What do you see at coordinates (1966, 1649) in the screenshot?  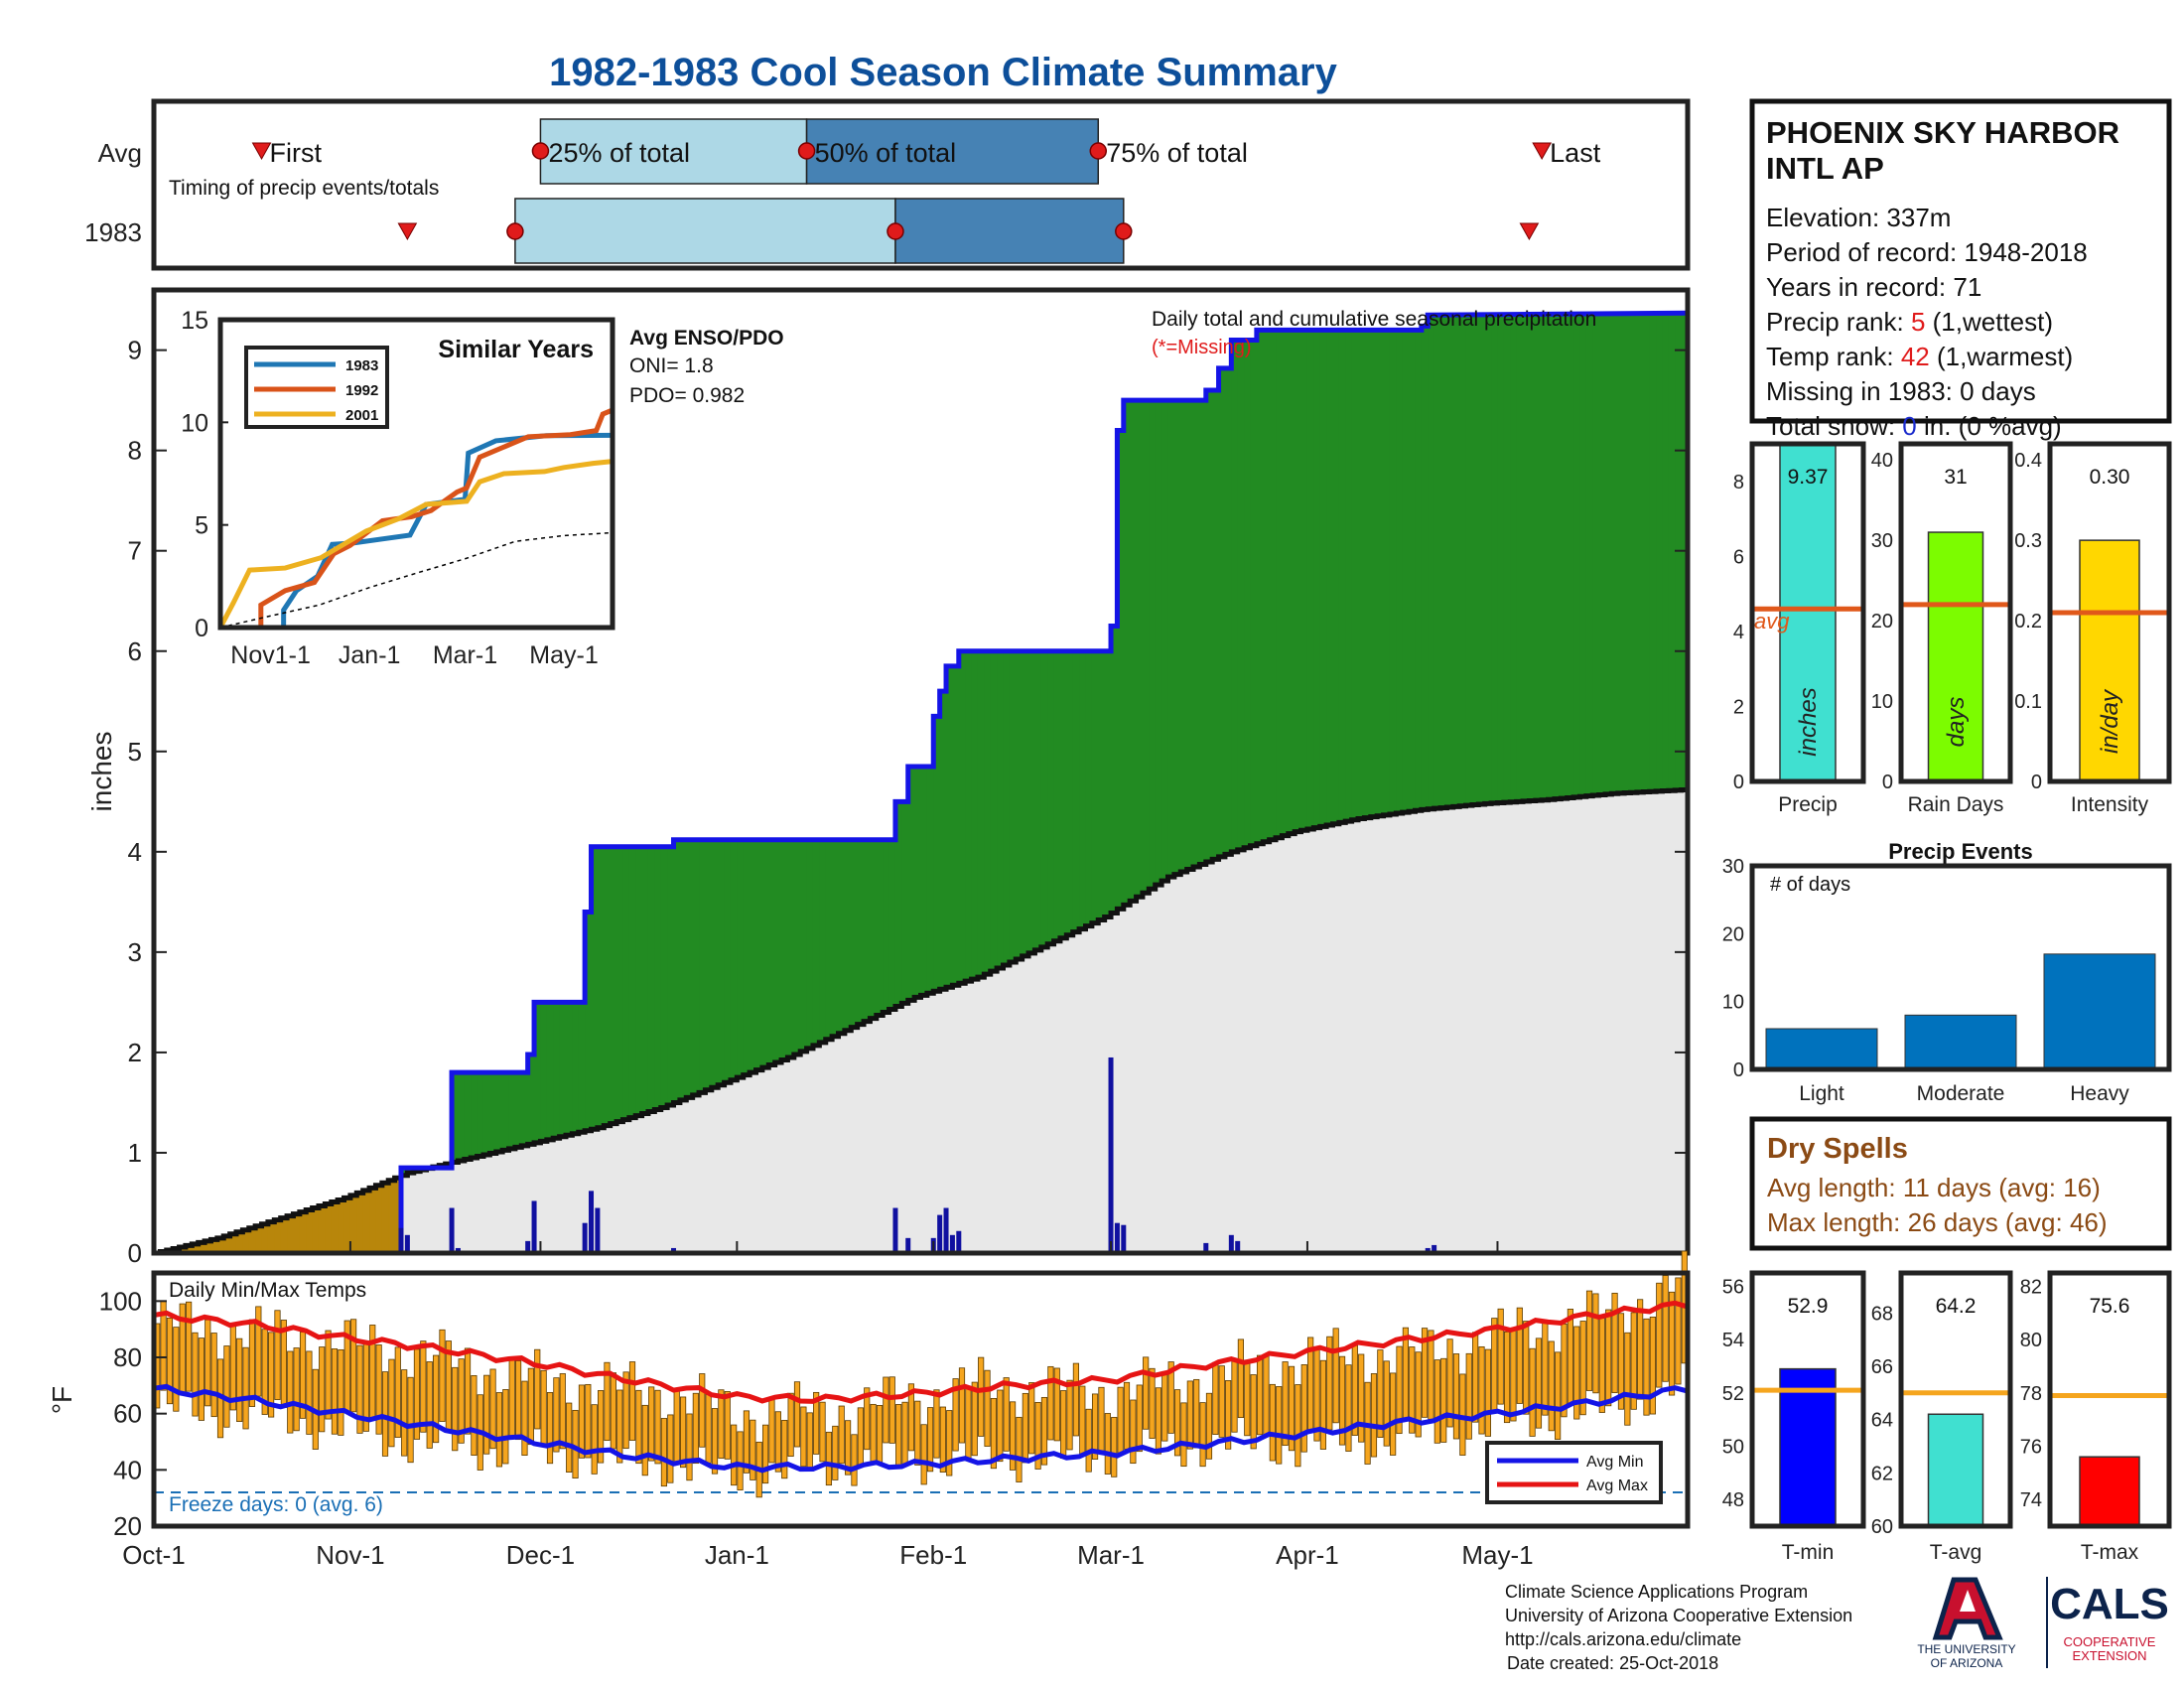 I see `ua-line1: THE UNIVERSITY` at bounding box center [1966, 1649].